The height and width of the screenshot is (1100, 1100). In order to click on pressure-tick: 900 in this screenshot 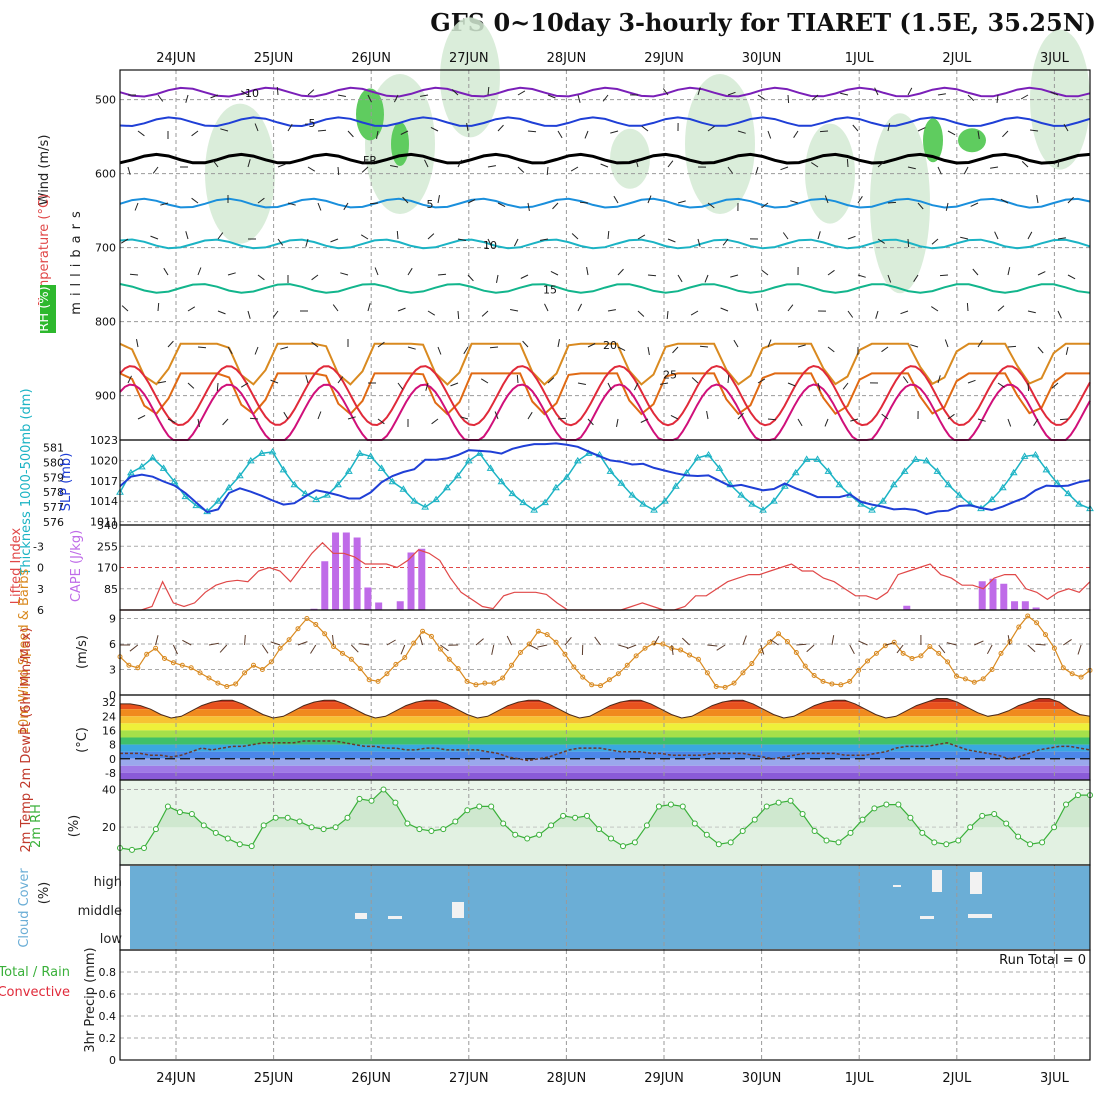, I will do `click(105, 396)`.